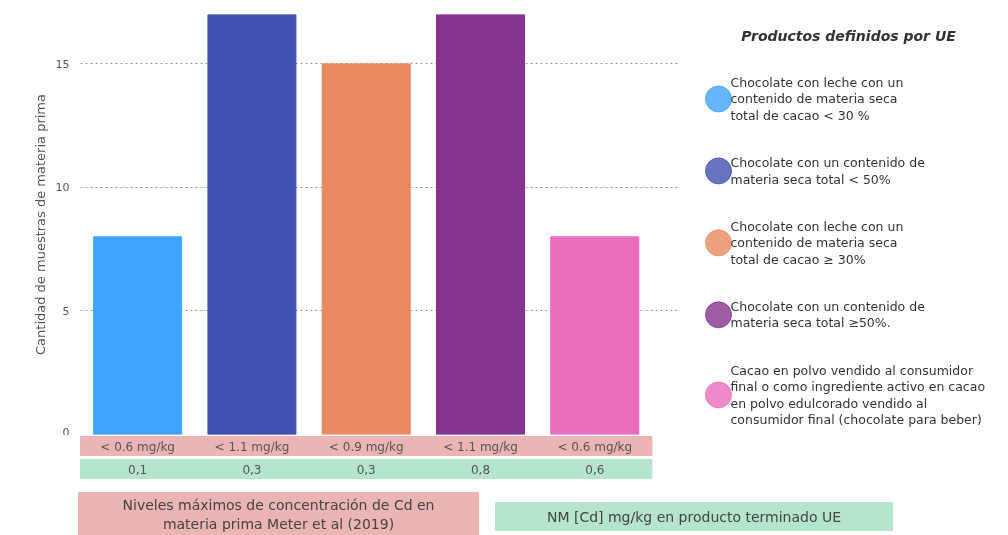 This screenshot has height=535, width=1008. What do you see at coordinates (694, 516) in the screenshot?
I see `text: NM [Cd] mg/kg en producto terminado UE` at bounding box center [694, 516].